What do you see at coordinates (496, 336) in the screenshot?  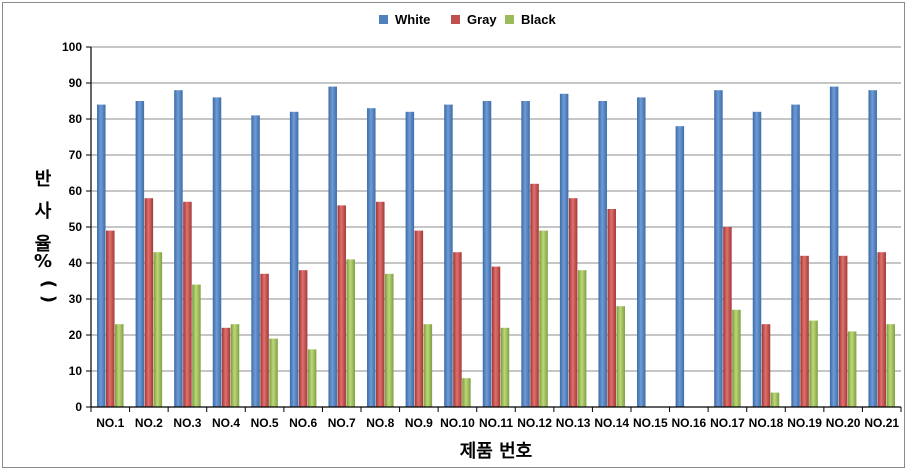 I see `bar-gray-no11` at bounding box center [496, 336].